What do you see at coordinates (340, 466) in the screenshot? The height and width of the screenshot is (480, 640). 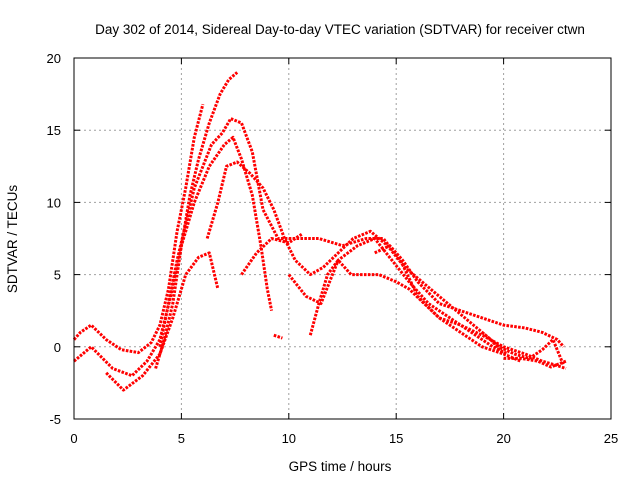 I see `x-axis-label: GPS time / hours` at bounding box center [340, 466].